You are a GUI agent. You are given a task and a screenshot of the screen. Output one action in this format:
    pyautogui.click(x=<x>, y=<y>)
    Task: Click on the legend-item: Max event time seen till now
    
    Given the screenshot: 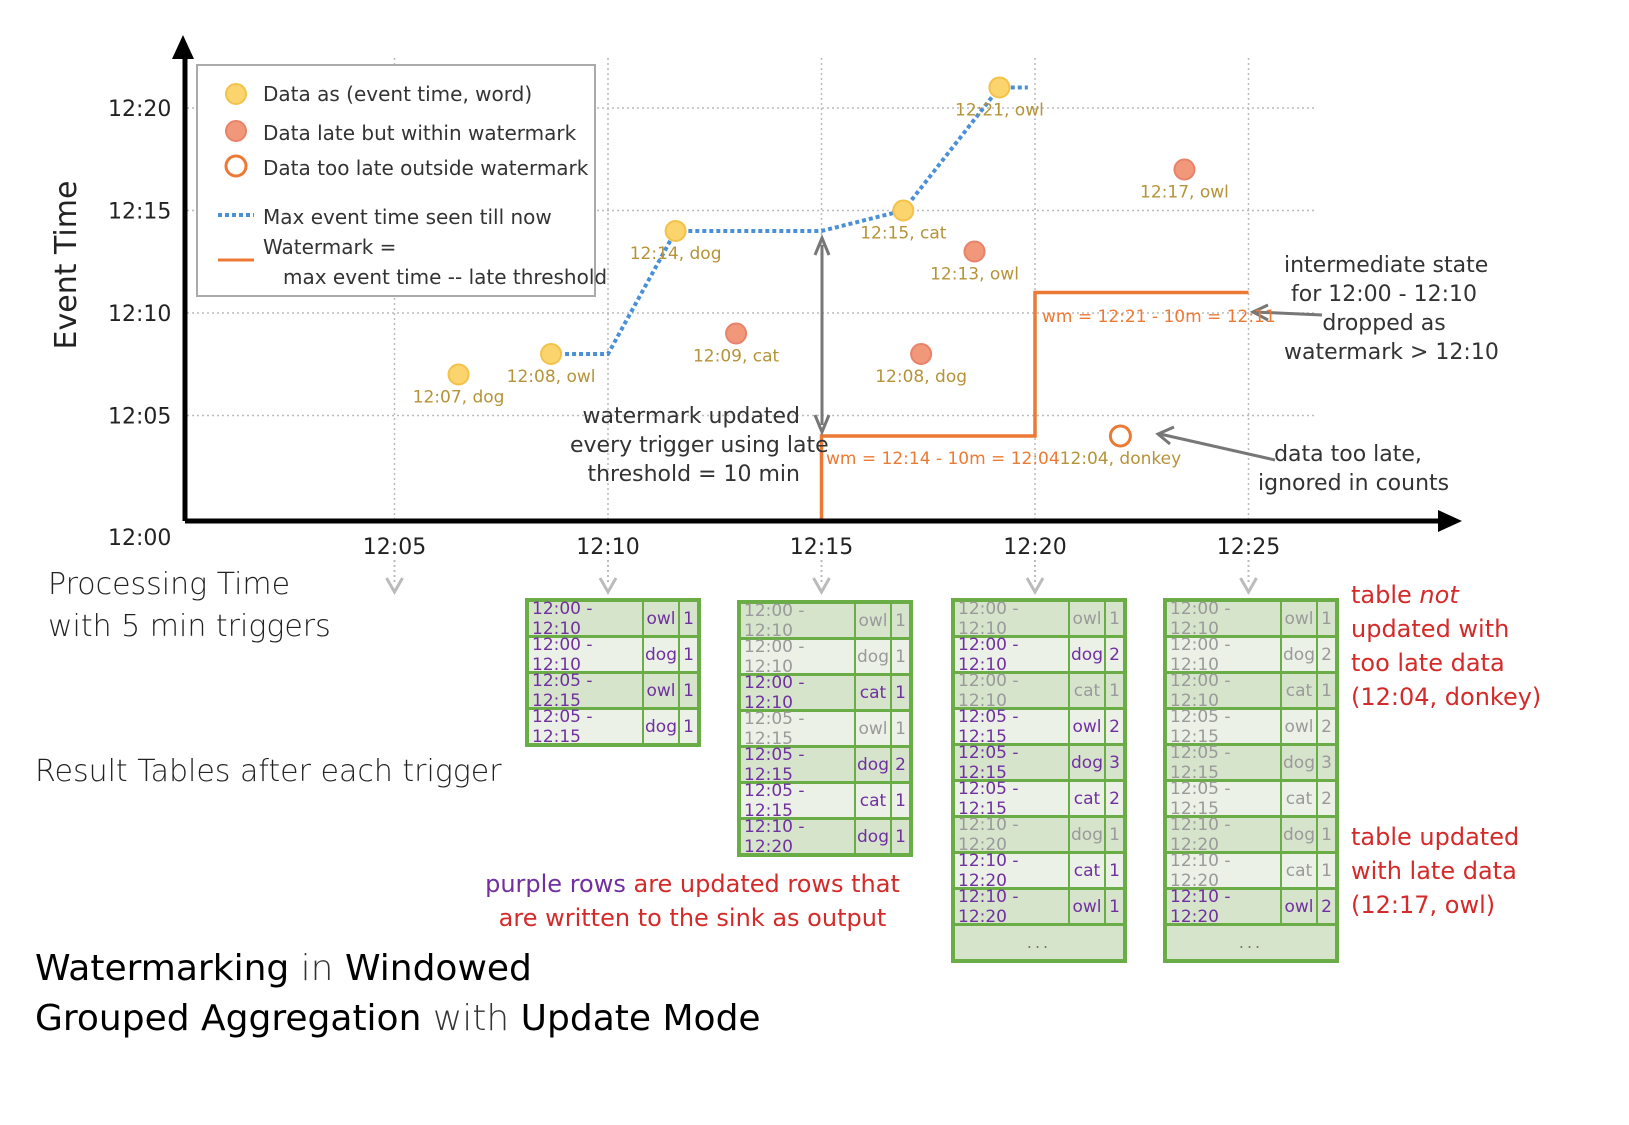 What is the action you would take?
    pyautogui.click(x=407, y=217)
    